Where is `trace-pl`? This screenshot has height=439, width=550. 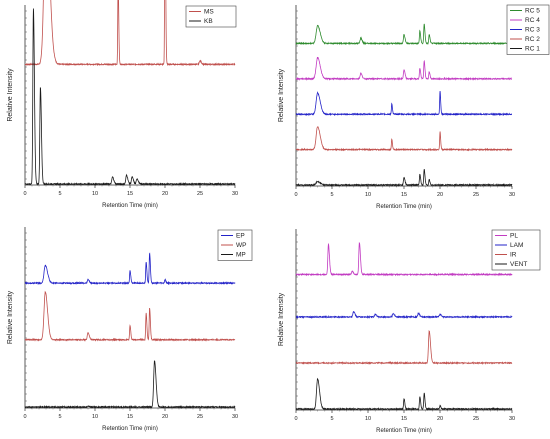 trace-pl is located at coordinates (404, 259).